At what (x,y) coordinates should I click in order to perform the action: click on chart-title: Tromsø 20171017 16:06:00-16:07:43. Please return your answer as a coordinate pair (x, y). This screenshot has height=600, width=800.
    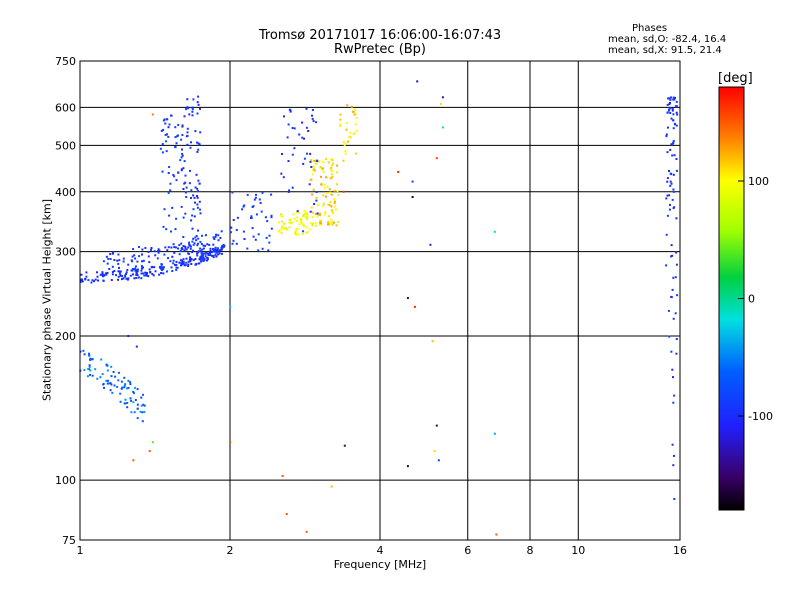
    Looking at the image, I should click on (380, 35).